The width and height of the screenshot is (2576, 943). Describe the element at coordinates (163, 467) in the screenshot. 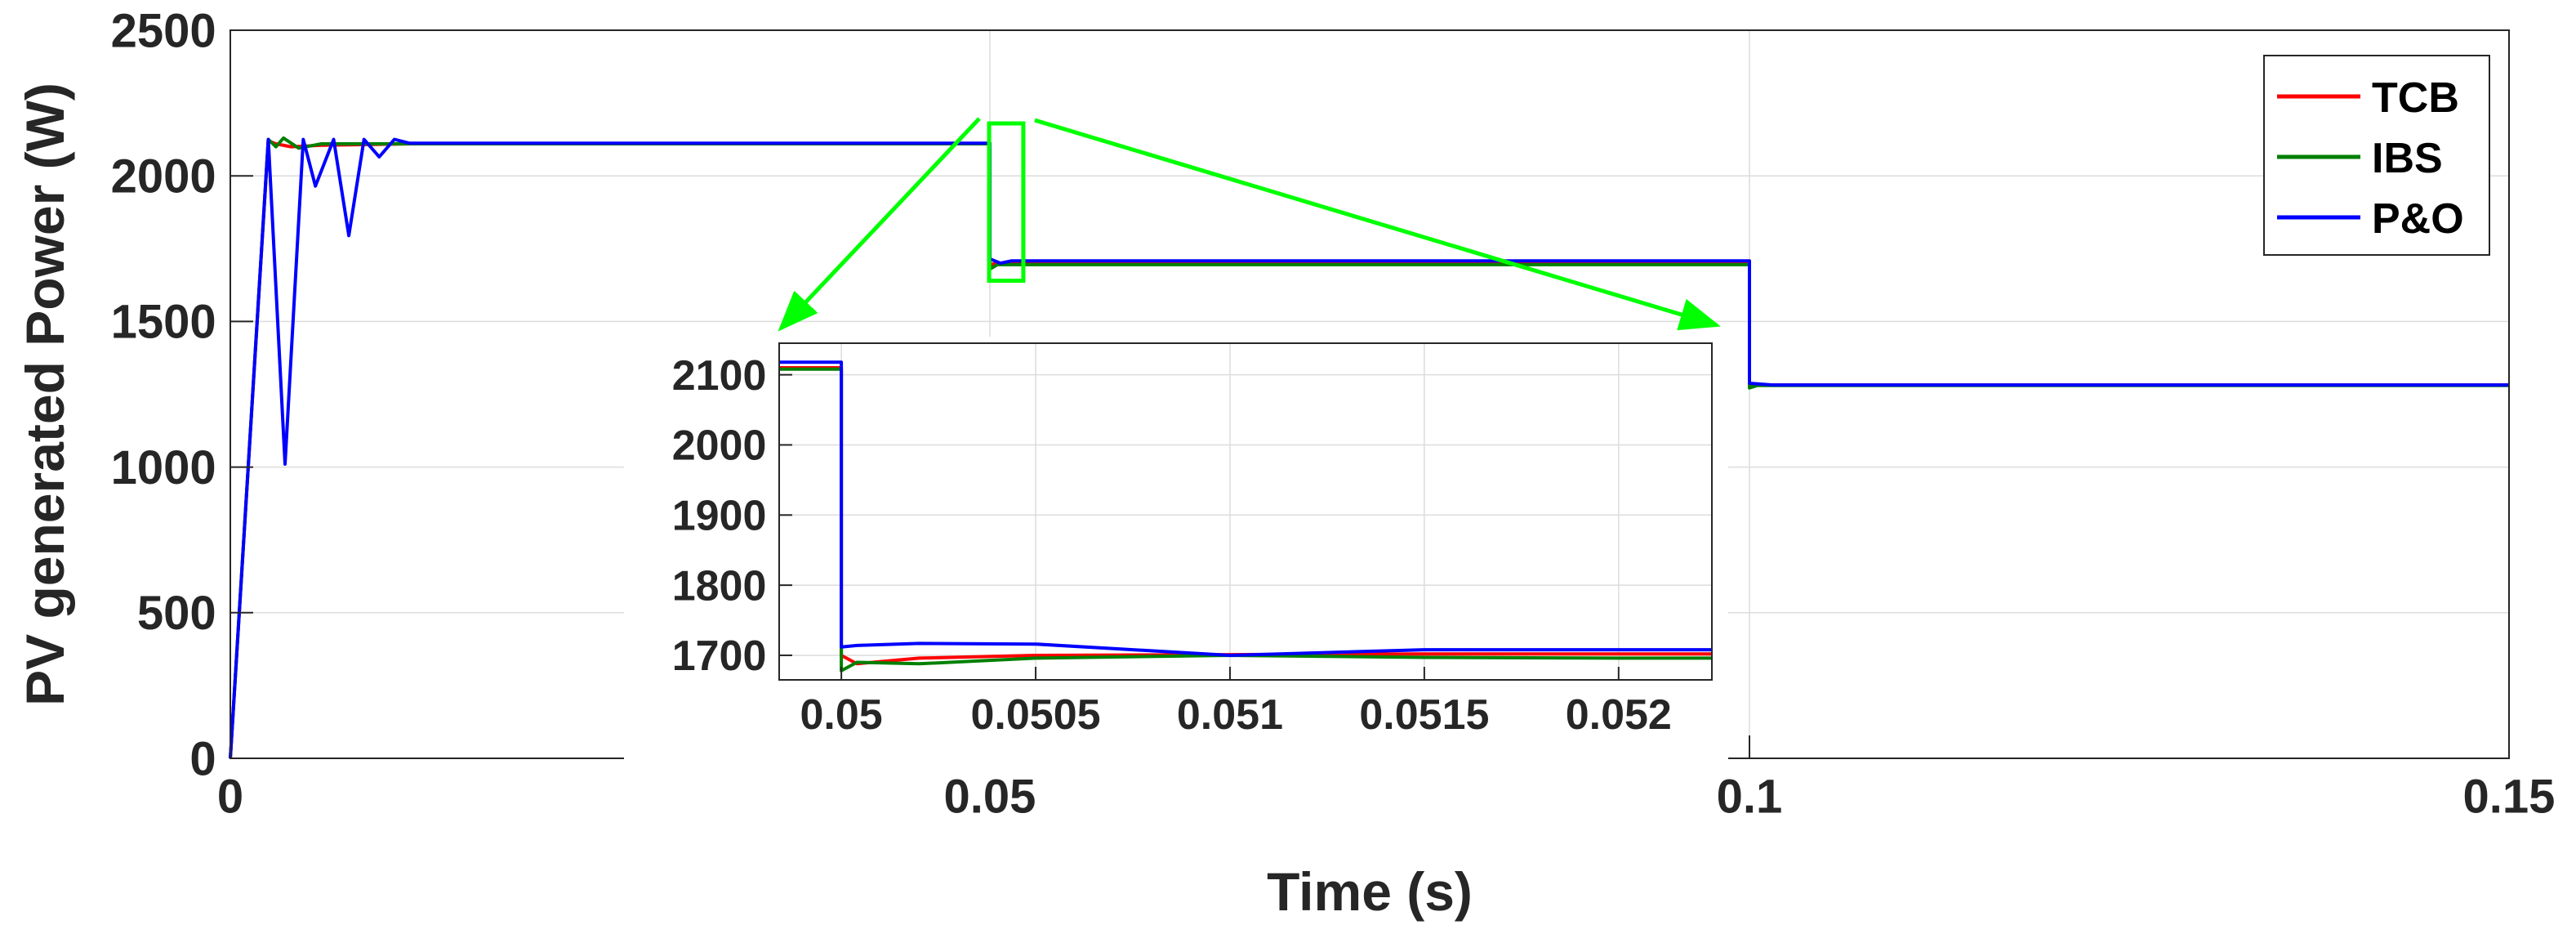

I see `main-y-tick-label: 1000` at that location.